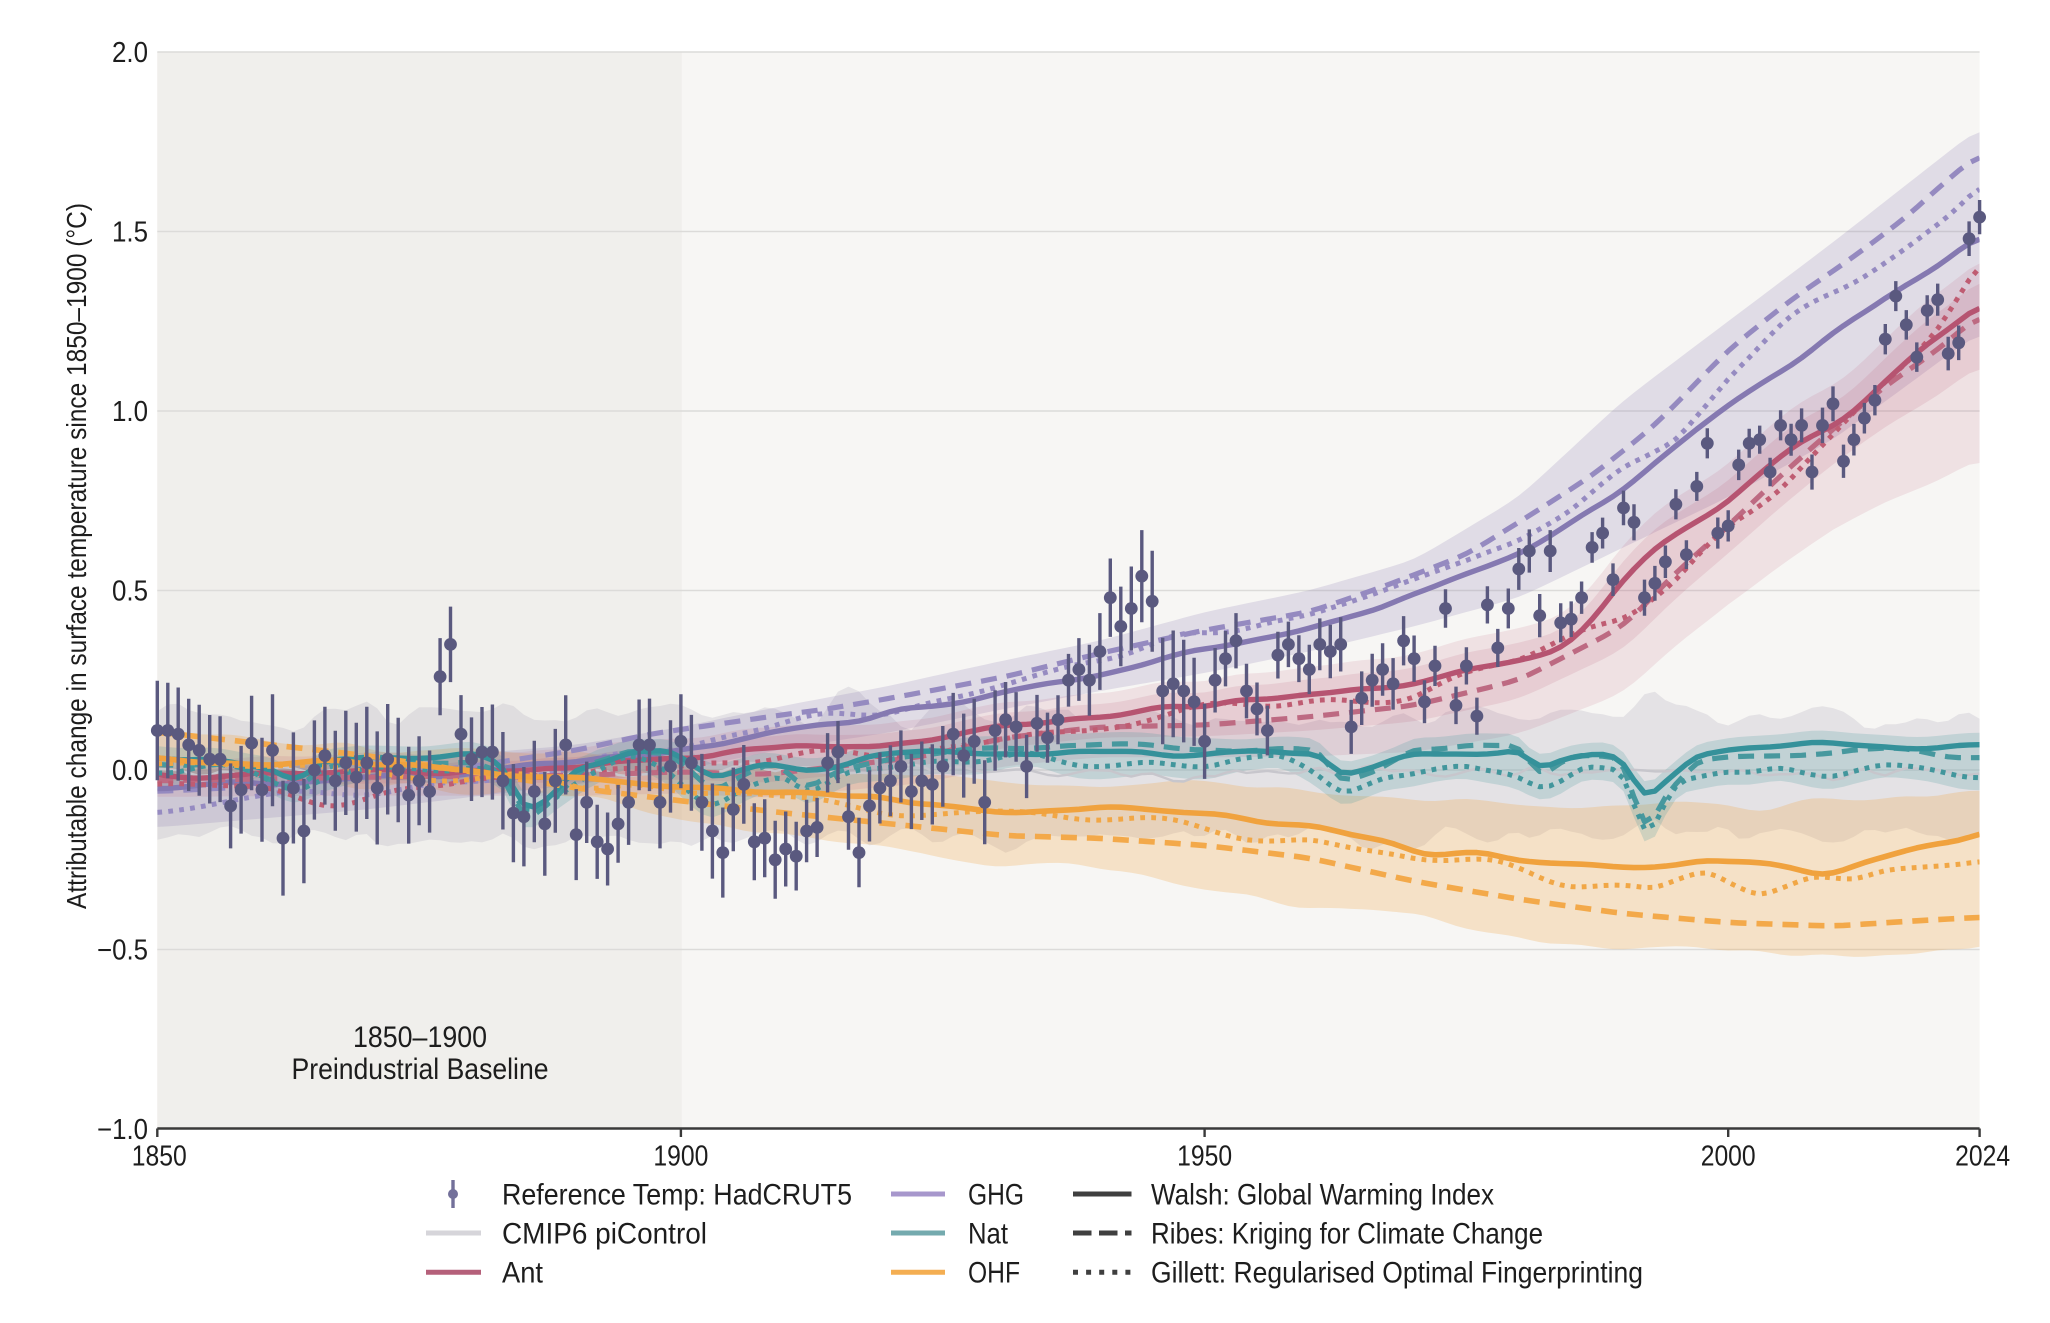 The image size is (2050, 1323). Describe the element at coordinates (420, 1069) in the screenshot. I see `svg-text: Preindustrial Baseline` at that location.